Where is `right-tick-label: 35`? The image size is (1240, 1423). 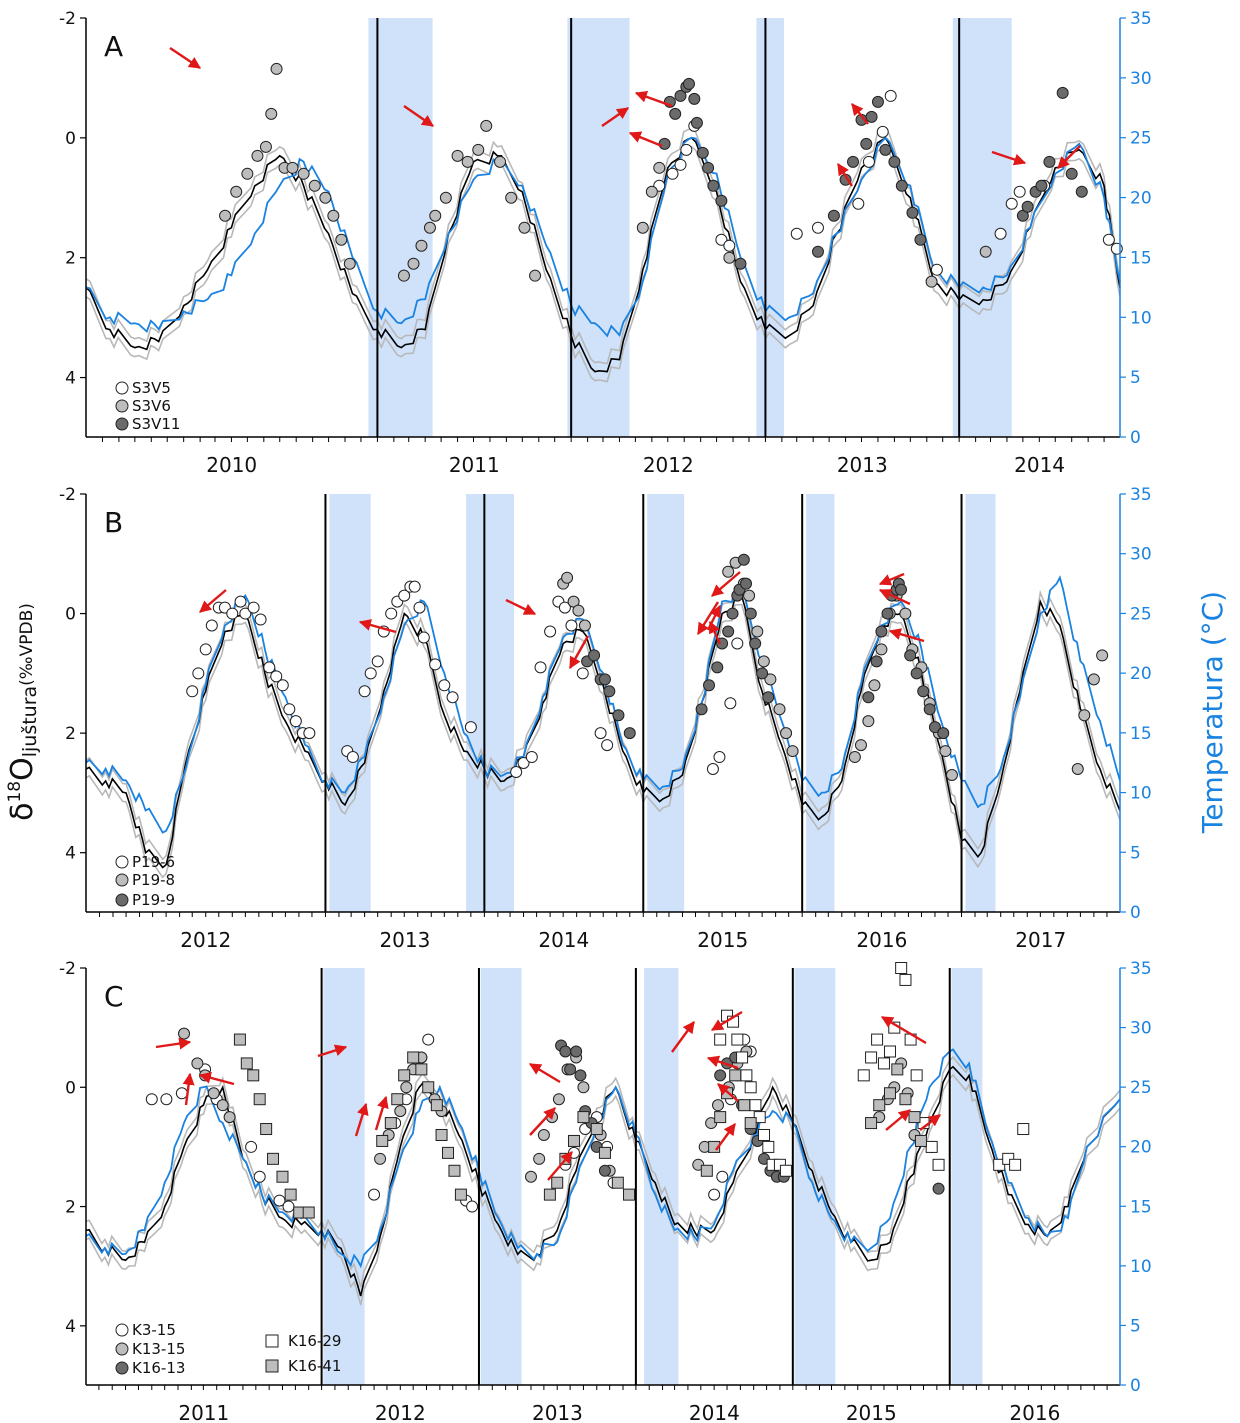
right-tick-label: 35 is located at coordinates (1141, 19).